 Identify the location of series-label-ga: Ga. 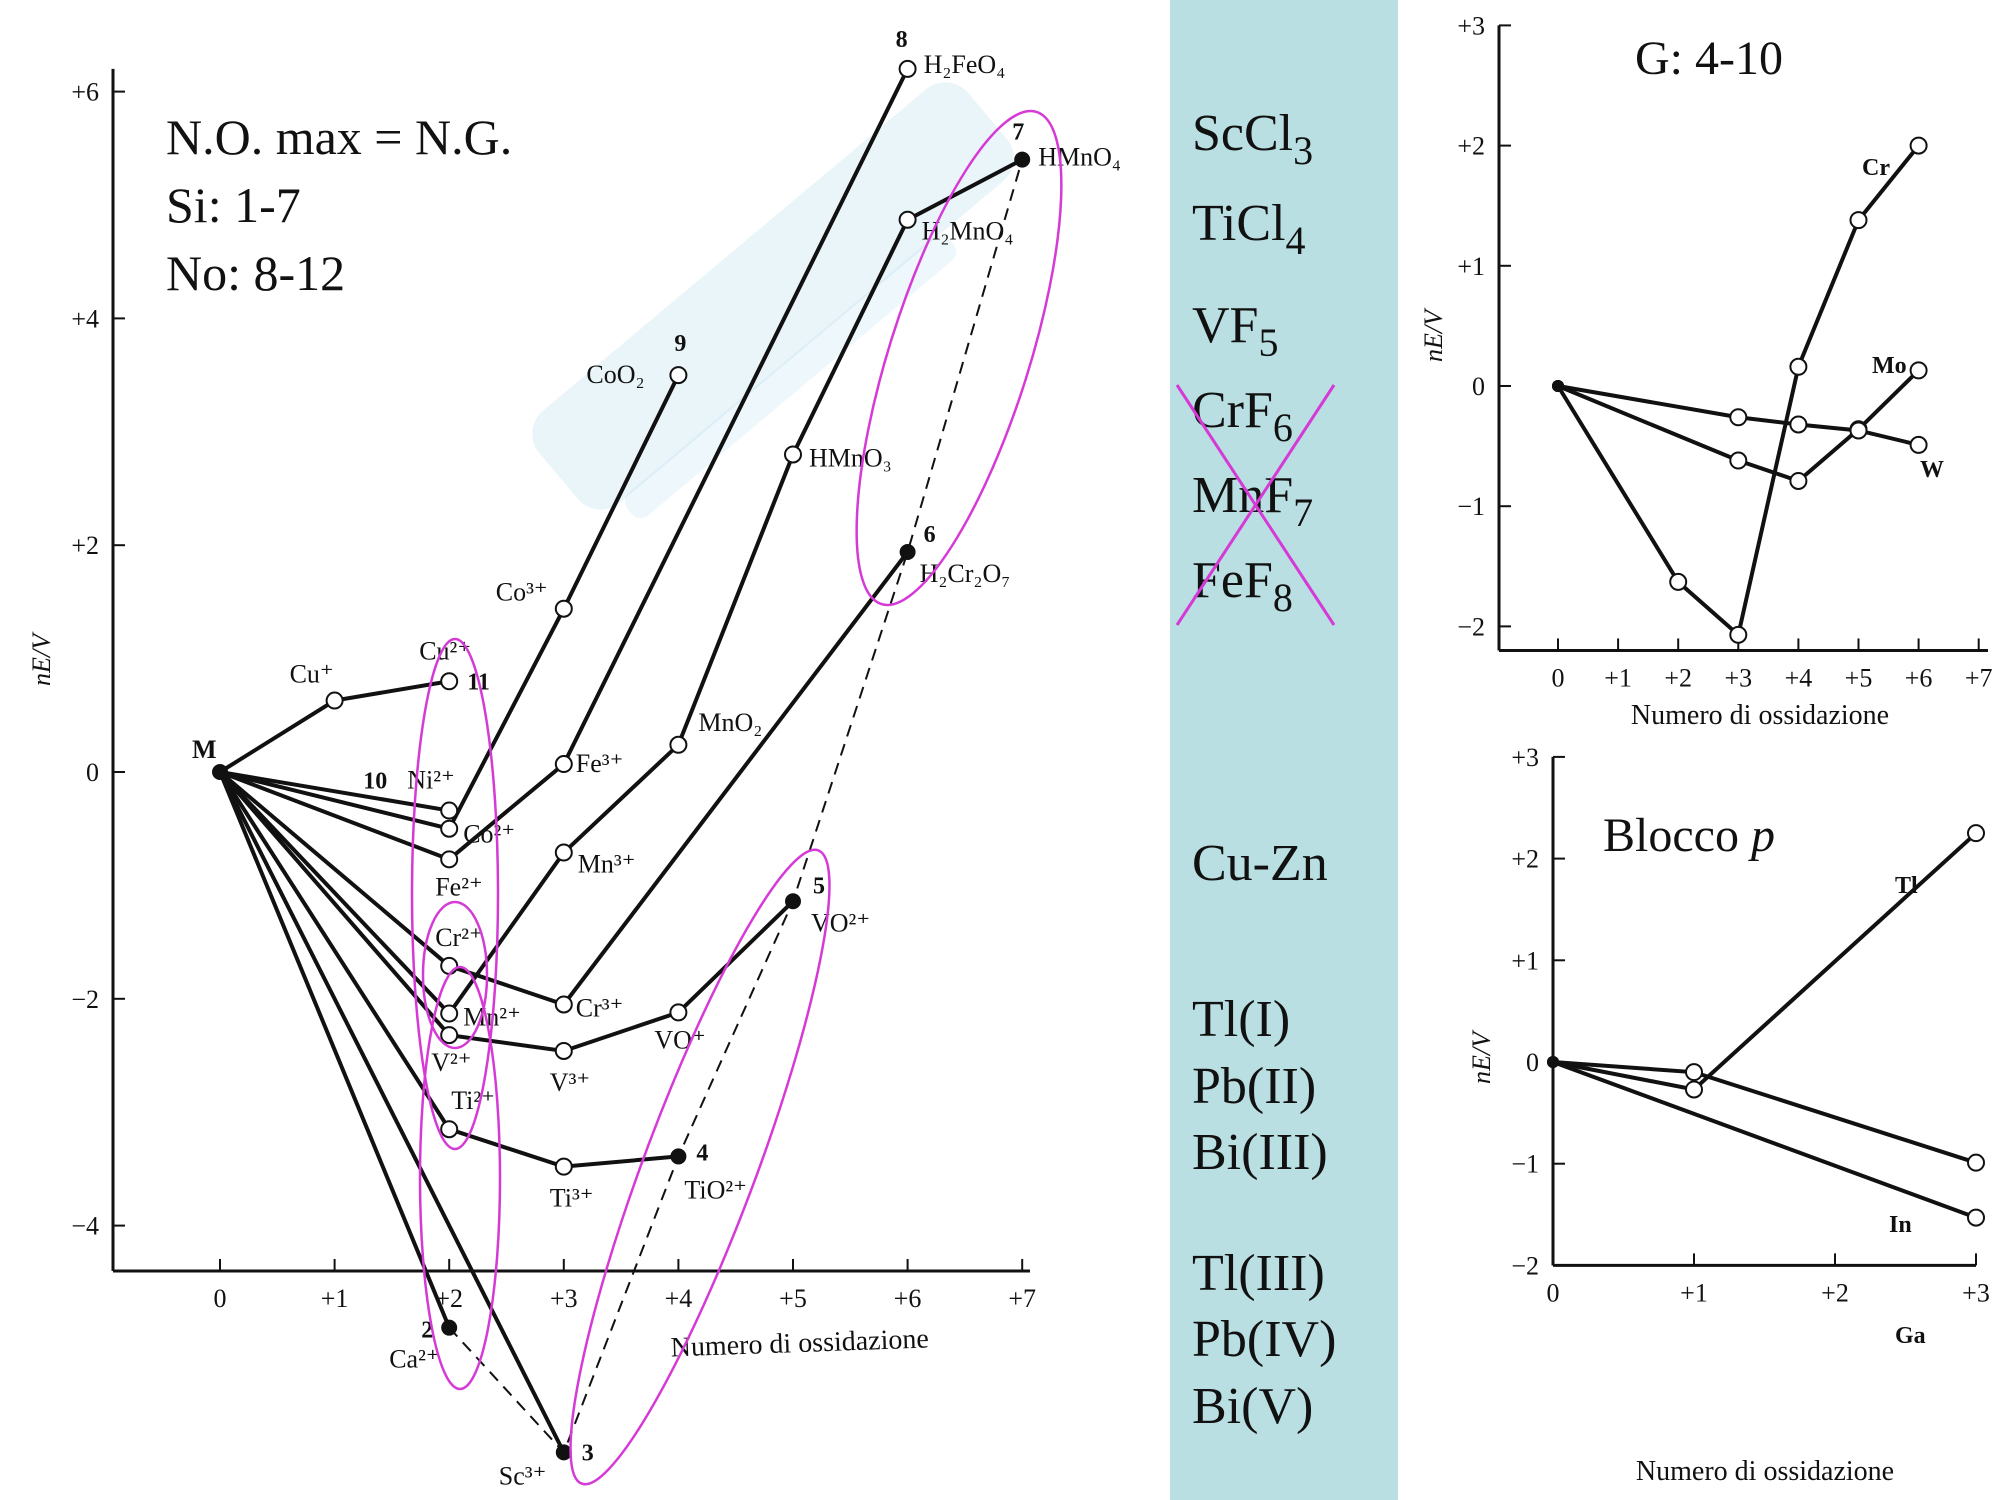
(1910, 1336).